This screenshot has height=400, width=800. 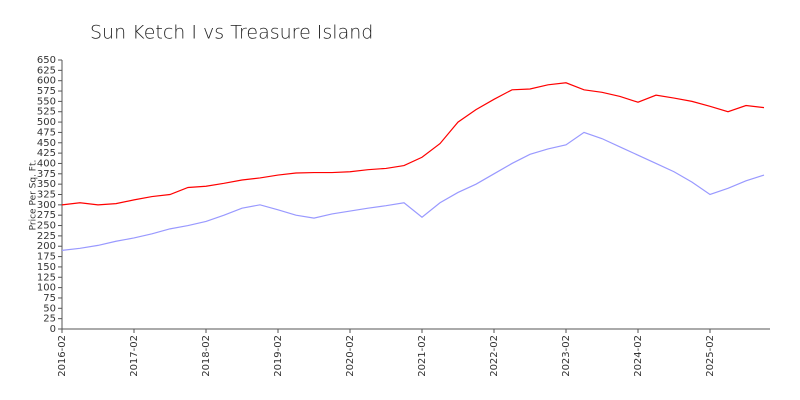 I want to click on x-tick-label: 2018-02, so click(x=206, y=356).